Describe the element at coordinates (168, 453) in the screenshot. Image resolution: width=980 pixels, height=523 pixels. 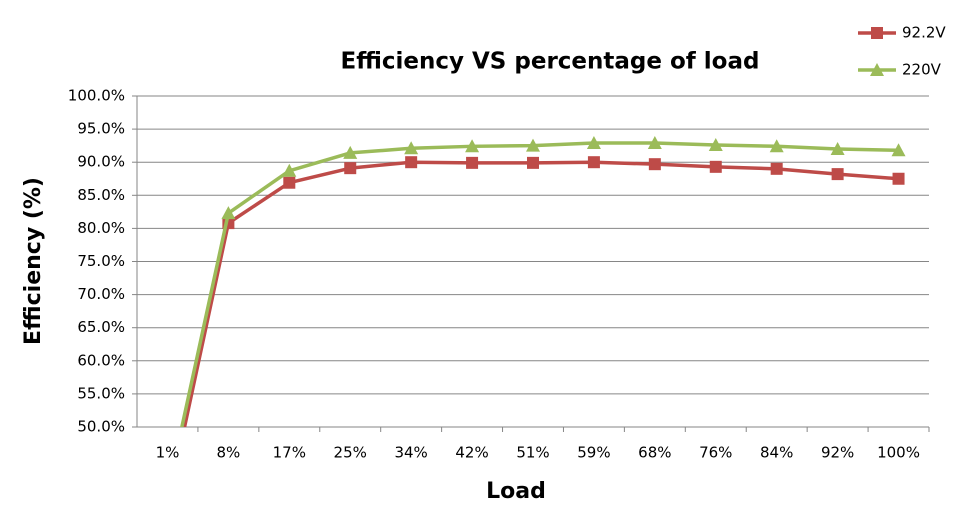
I see `x-tick-label: 1%` at that location.